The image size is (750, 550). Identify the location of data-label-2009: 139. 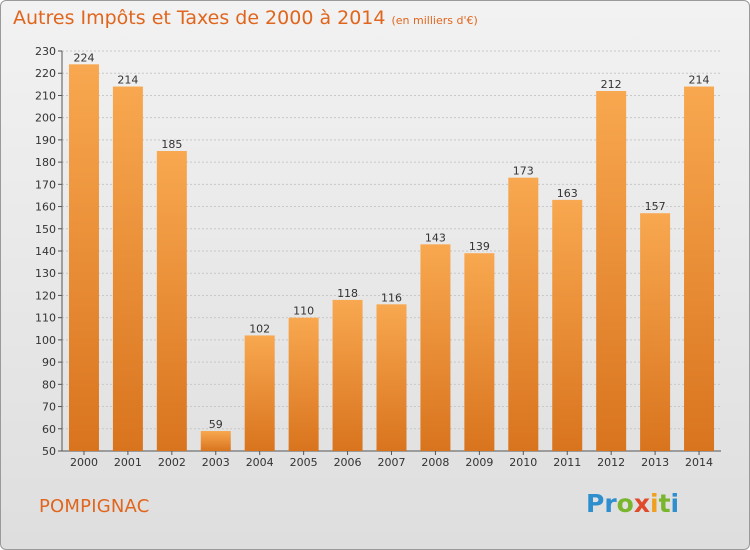
(479, 246).